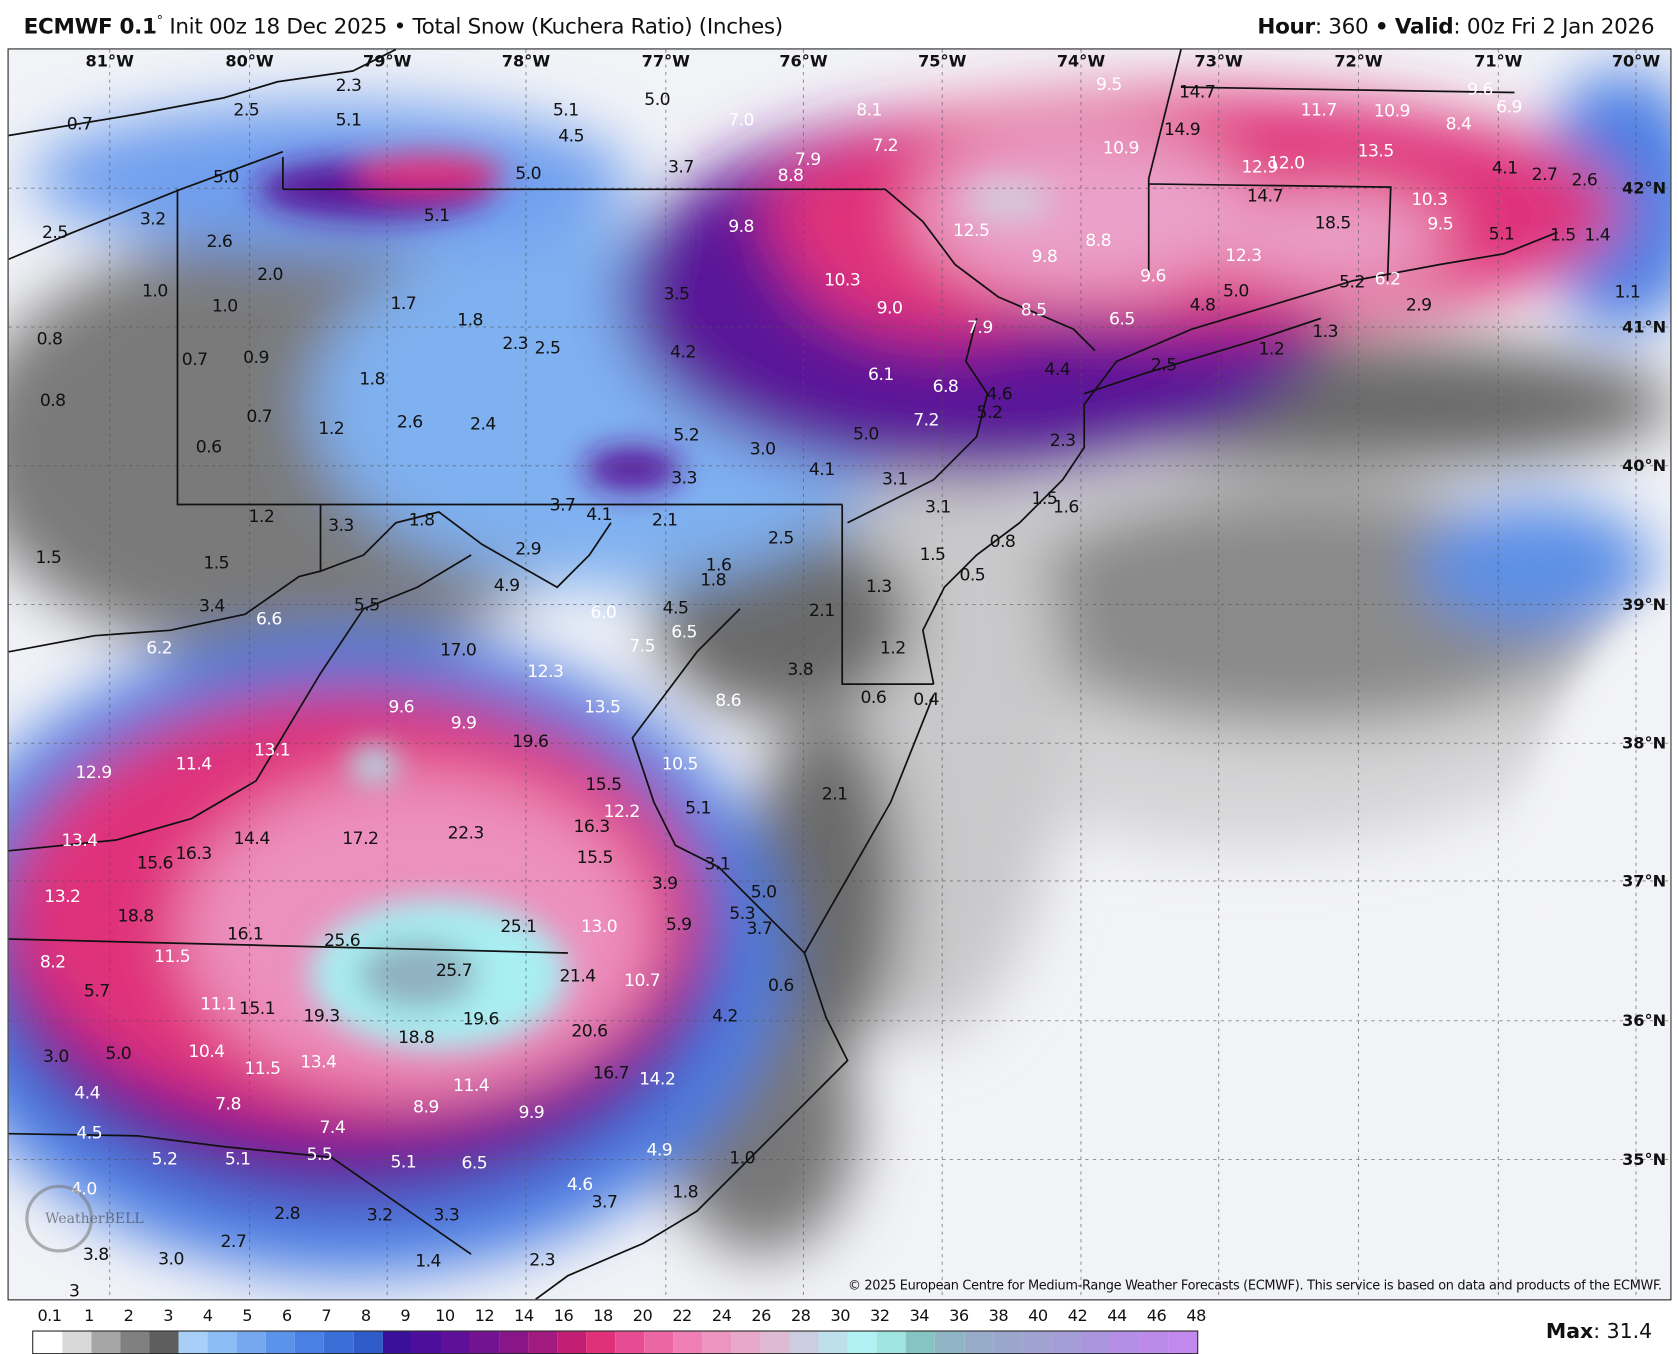 The height and width of the screenshot is (1354, 1678). Describe the element at coordinates (159, 21) in the screenshot. I see `degree-symbol: °` at that location.